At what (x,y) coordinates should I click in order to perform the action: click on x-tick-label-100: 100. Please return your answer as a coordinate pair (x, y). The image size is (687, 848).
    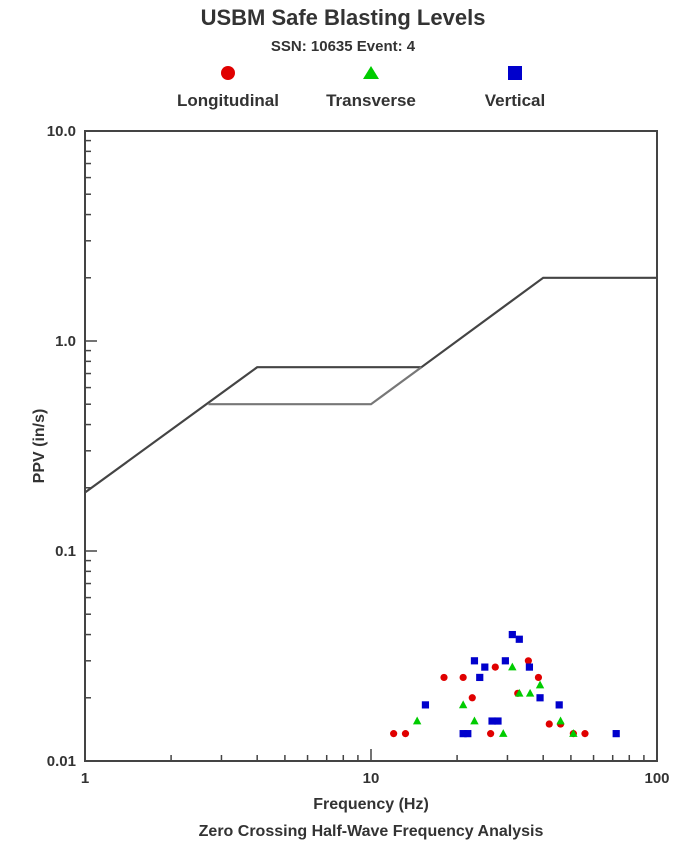
    Looking at the image, I should click on (656, 778).